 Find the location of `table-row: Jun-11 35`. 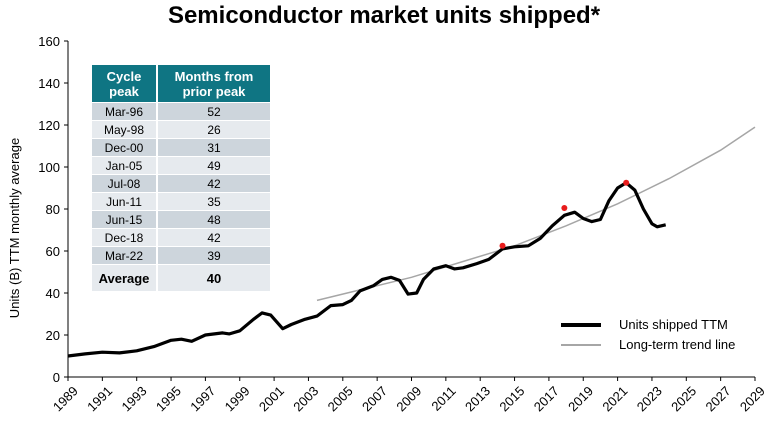

table-row: Jun-11 35 is located at coordinates (181, 201).